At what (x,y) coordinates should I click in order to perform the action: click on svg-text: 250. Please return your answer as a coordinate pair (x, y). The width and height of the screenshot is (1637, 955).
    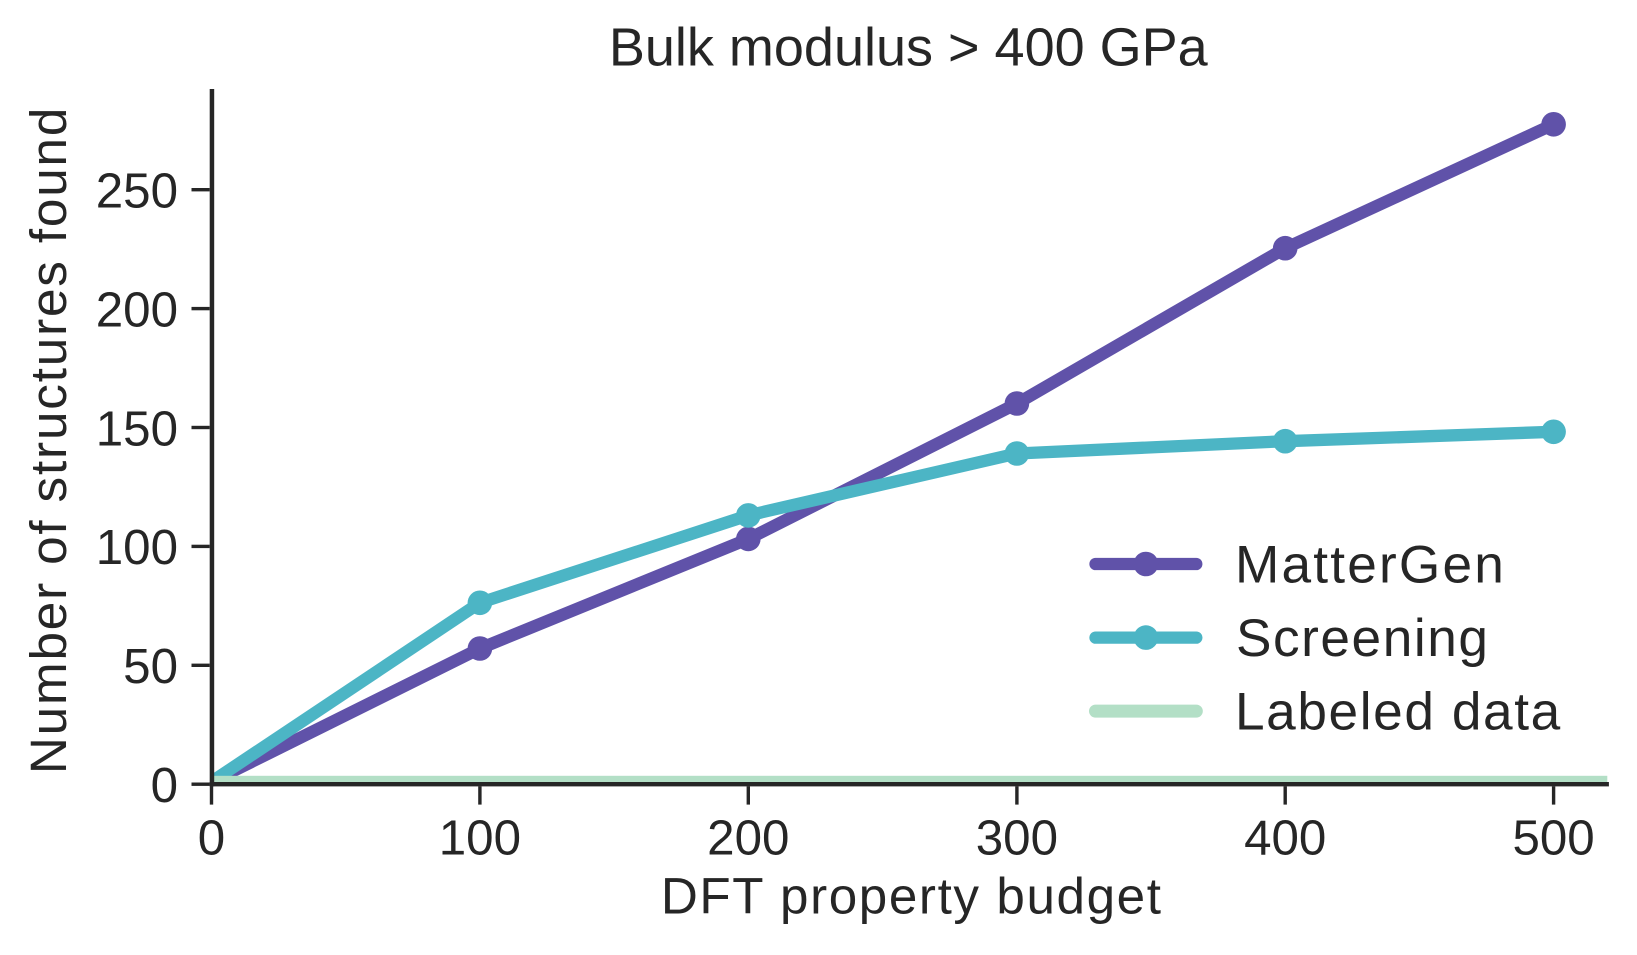
    Looking at the image, I should click on (137, 191).